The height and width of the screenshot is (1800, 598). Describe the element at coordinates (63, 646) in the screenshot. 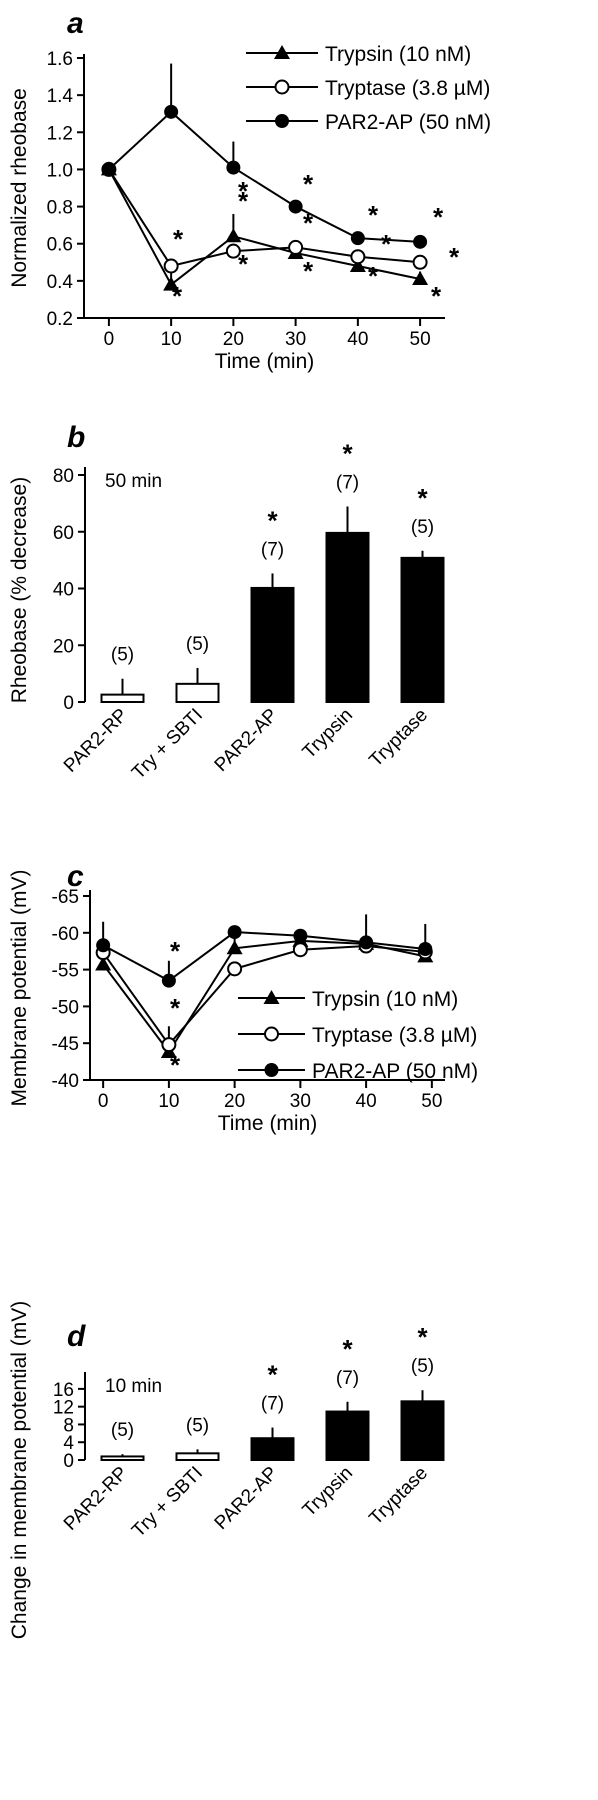

I see `y-tick-label: 20` at that location.